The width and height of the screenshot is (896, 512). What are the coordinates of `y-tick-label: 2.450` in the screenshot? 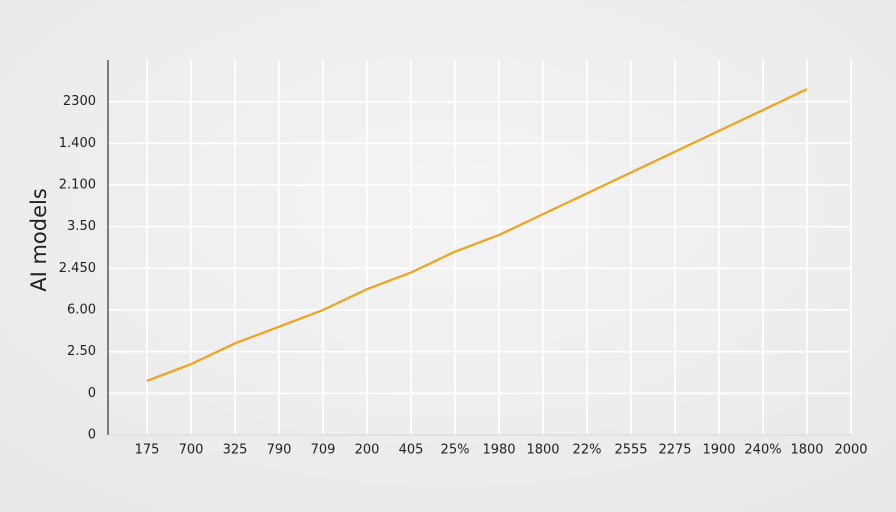 It's located at (77, 268).